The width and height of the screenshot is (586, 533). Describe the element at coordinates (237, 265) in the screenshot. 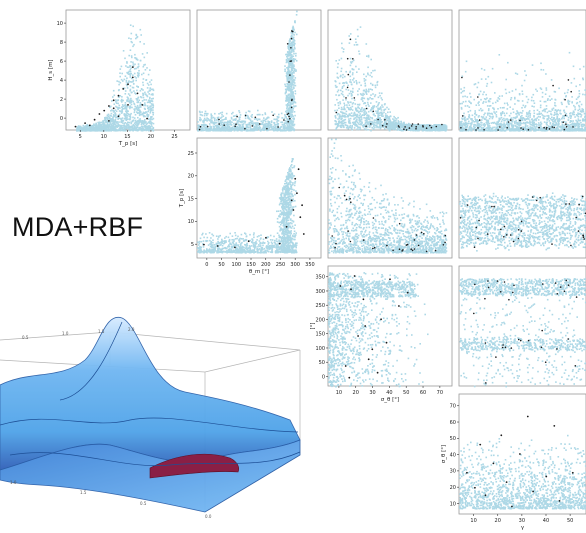

I see `x-tick-label: 100` at that location.